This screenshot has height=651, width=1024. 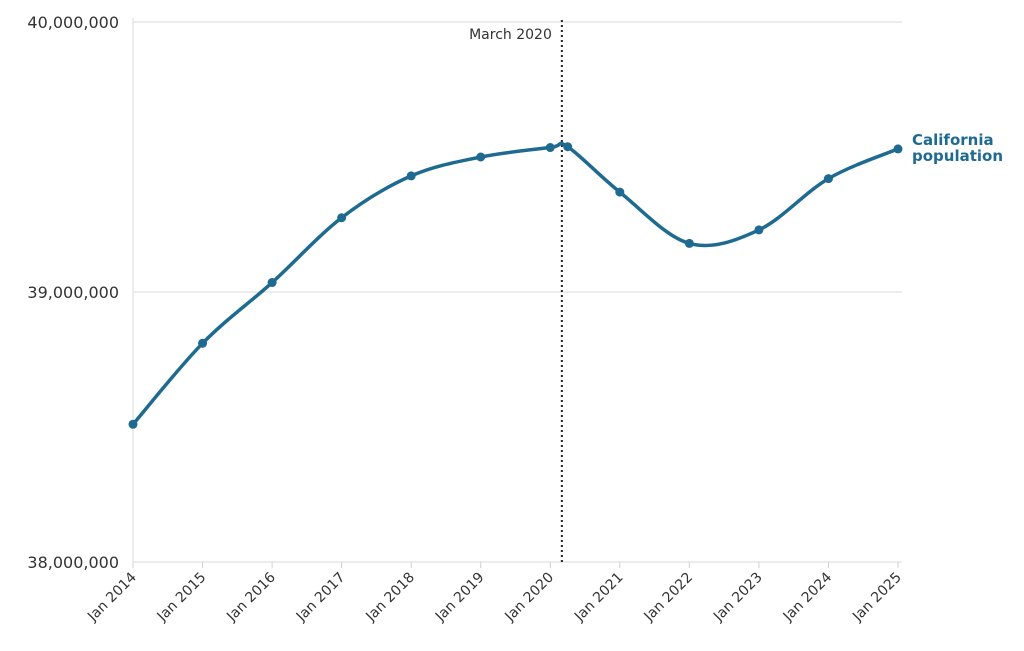 What do you see at coordinates (738, 598) in the screenshot?
I see `x-tick-label: Jan 2023` at bounding box center [738, 598].